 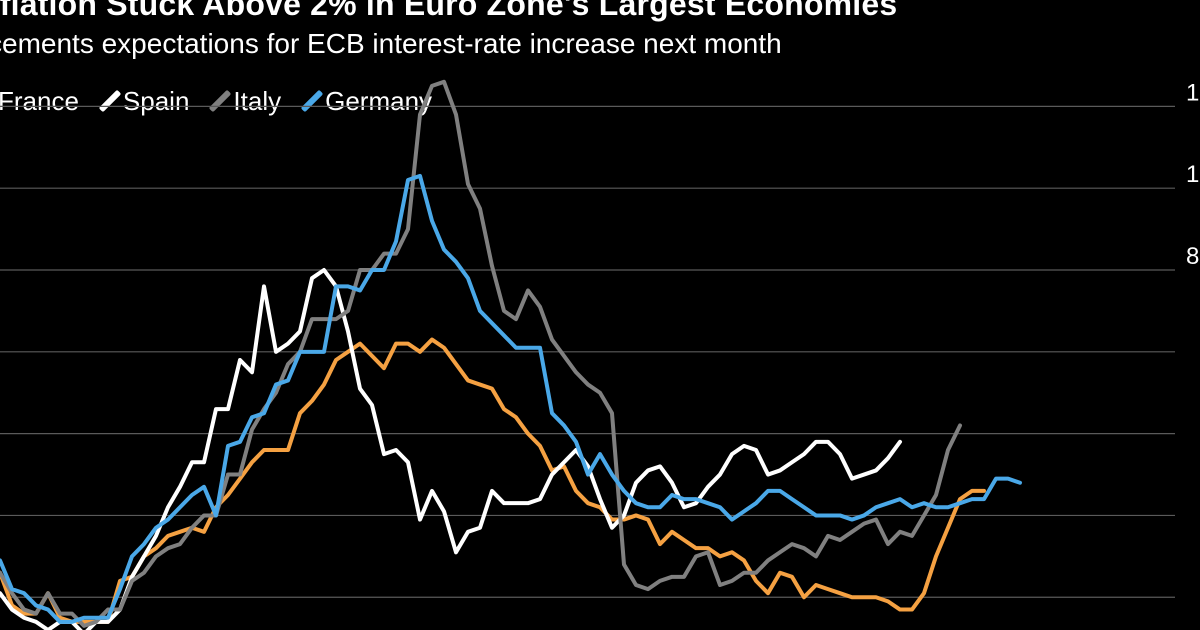 I want to click on legend-item-france: France, so click(x=39, y=101).